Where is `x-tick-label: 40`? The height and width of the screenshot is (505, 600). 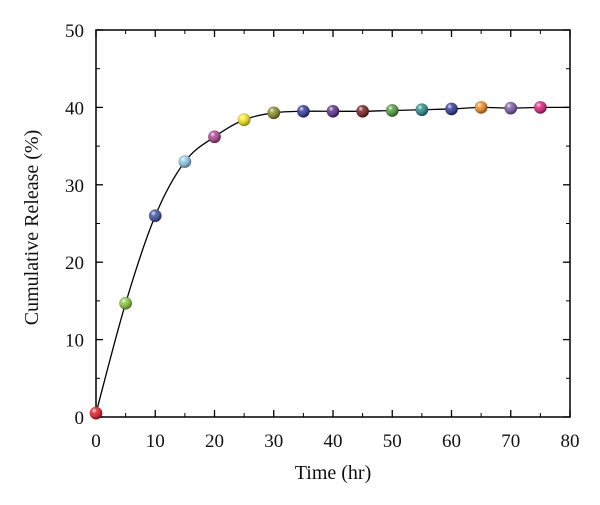 x-tick-label: 40 is located at coordinates (333, 441).